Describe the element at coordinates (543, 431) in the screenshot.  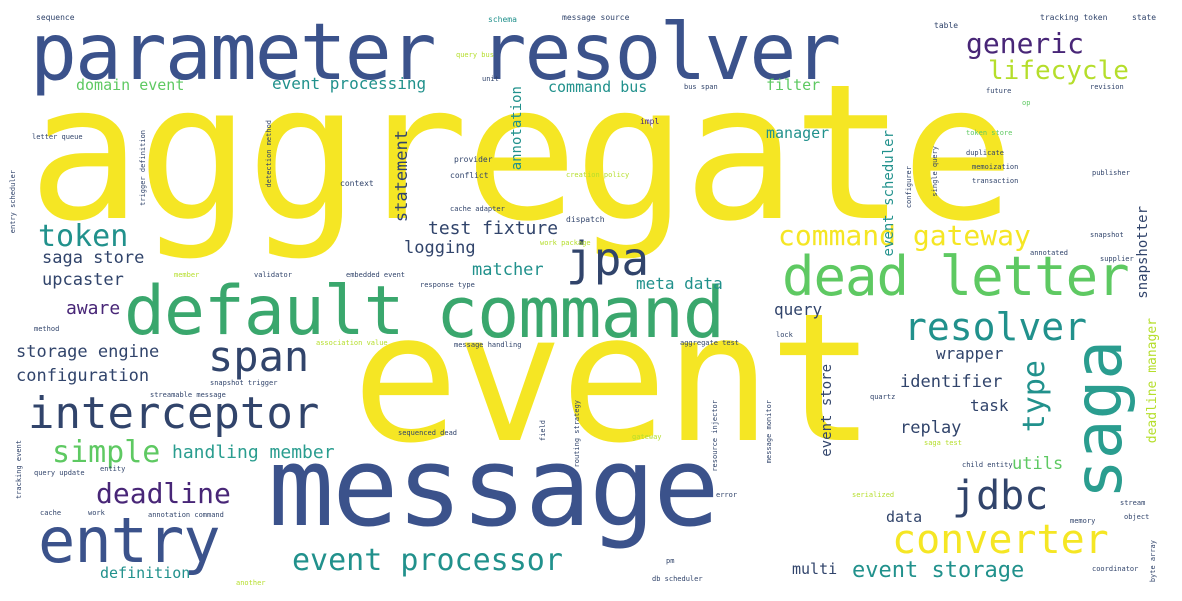
I see `word-field: field` at that location.